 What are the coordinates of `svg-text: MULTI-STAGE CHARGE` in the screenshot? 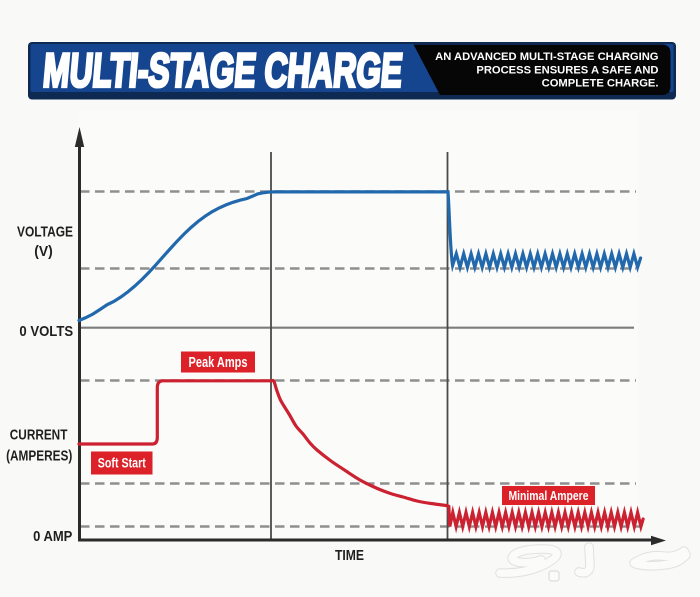 It's located at (223, 71).